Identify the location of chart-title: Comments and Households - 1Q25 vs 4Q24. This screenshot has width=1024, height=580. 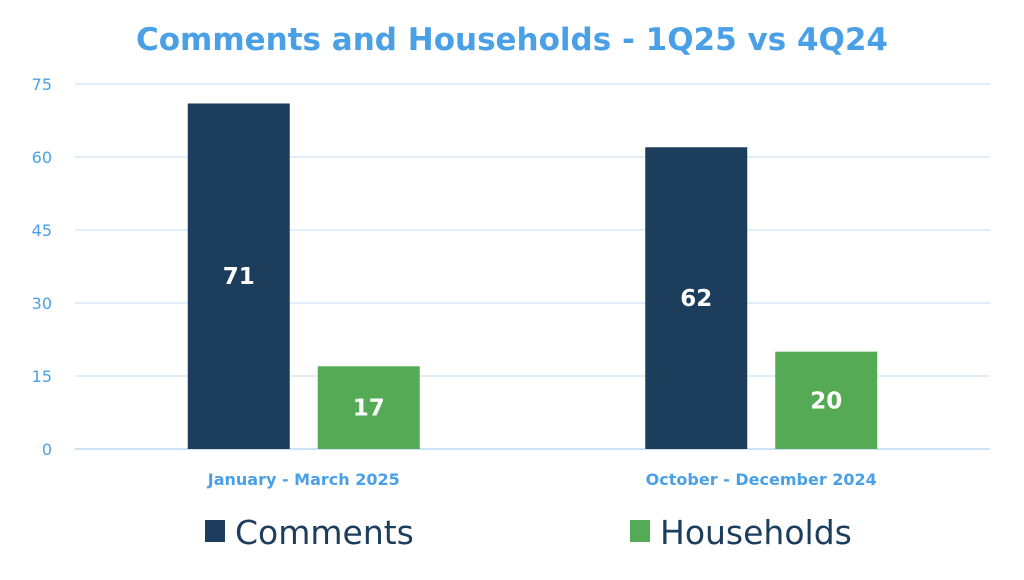
(512, 40).